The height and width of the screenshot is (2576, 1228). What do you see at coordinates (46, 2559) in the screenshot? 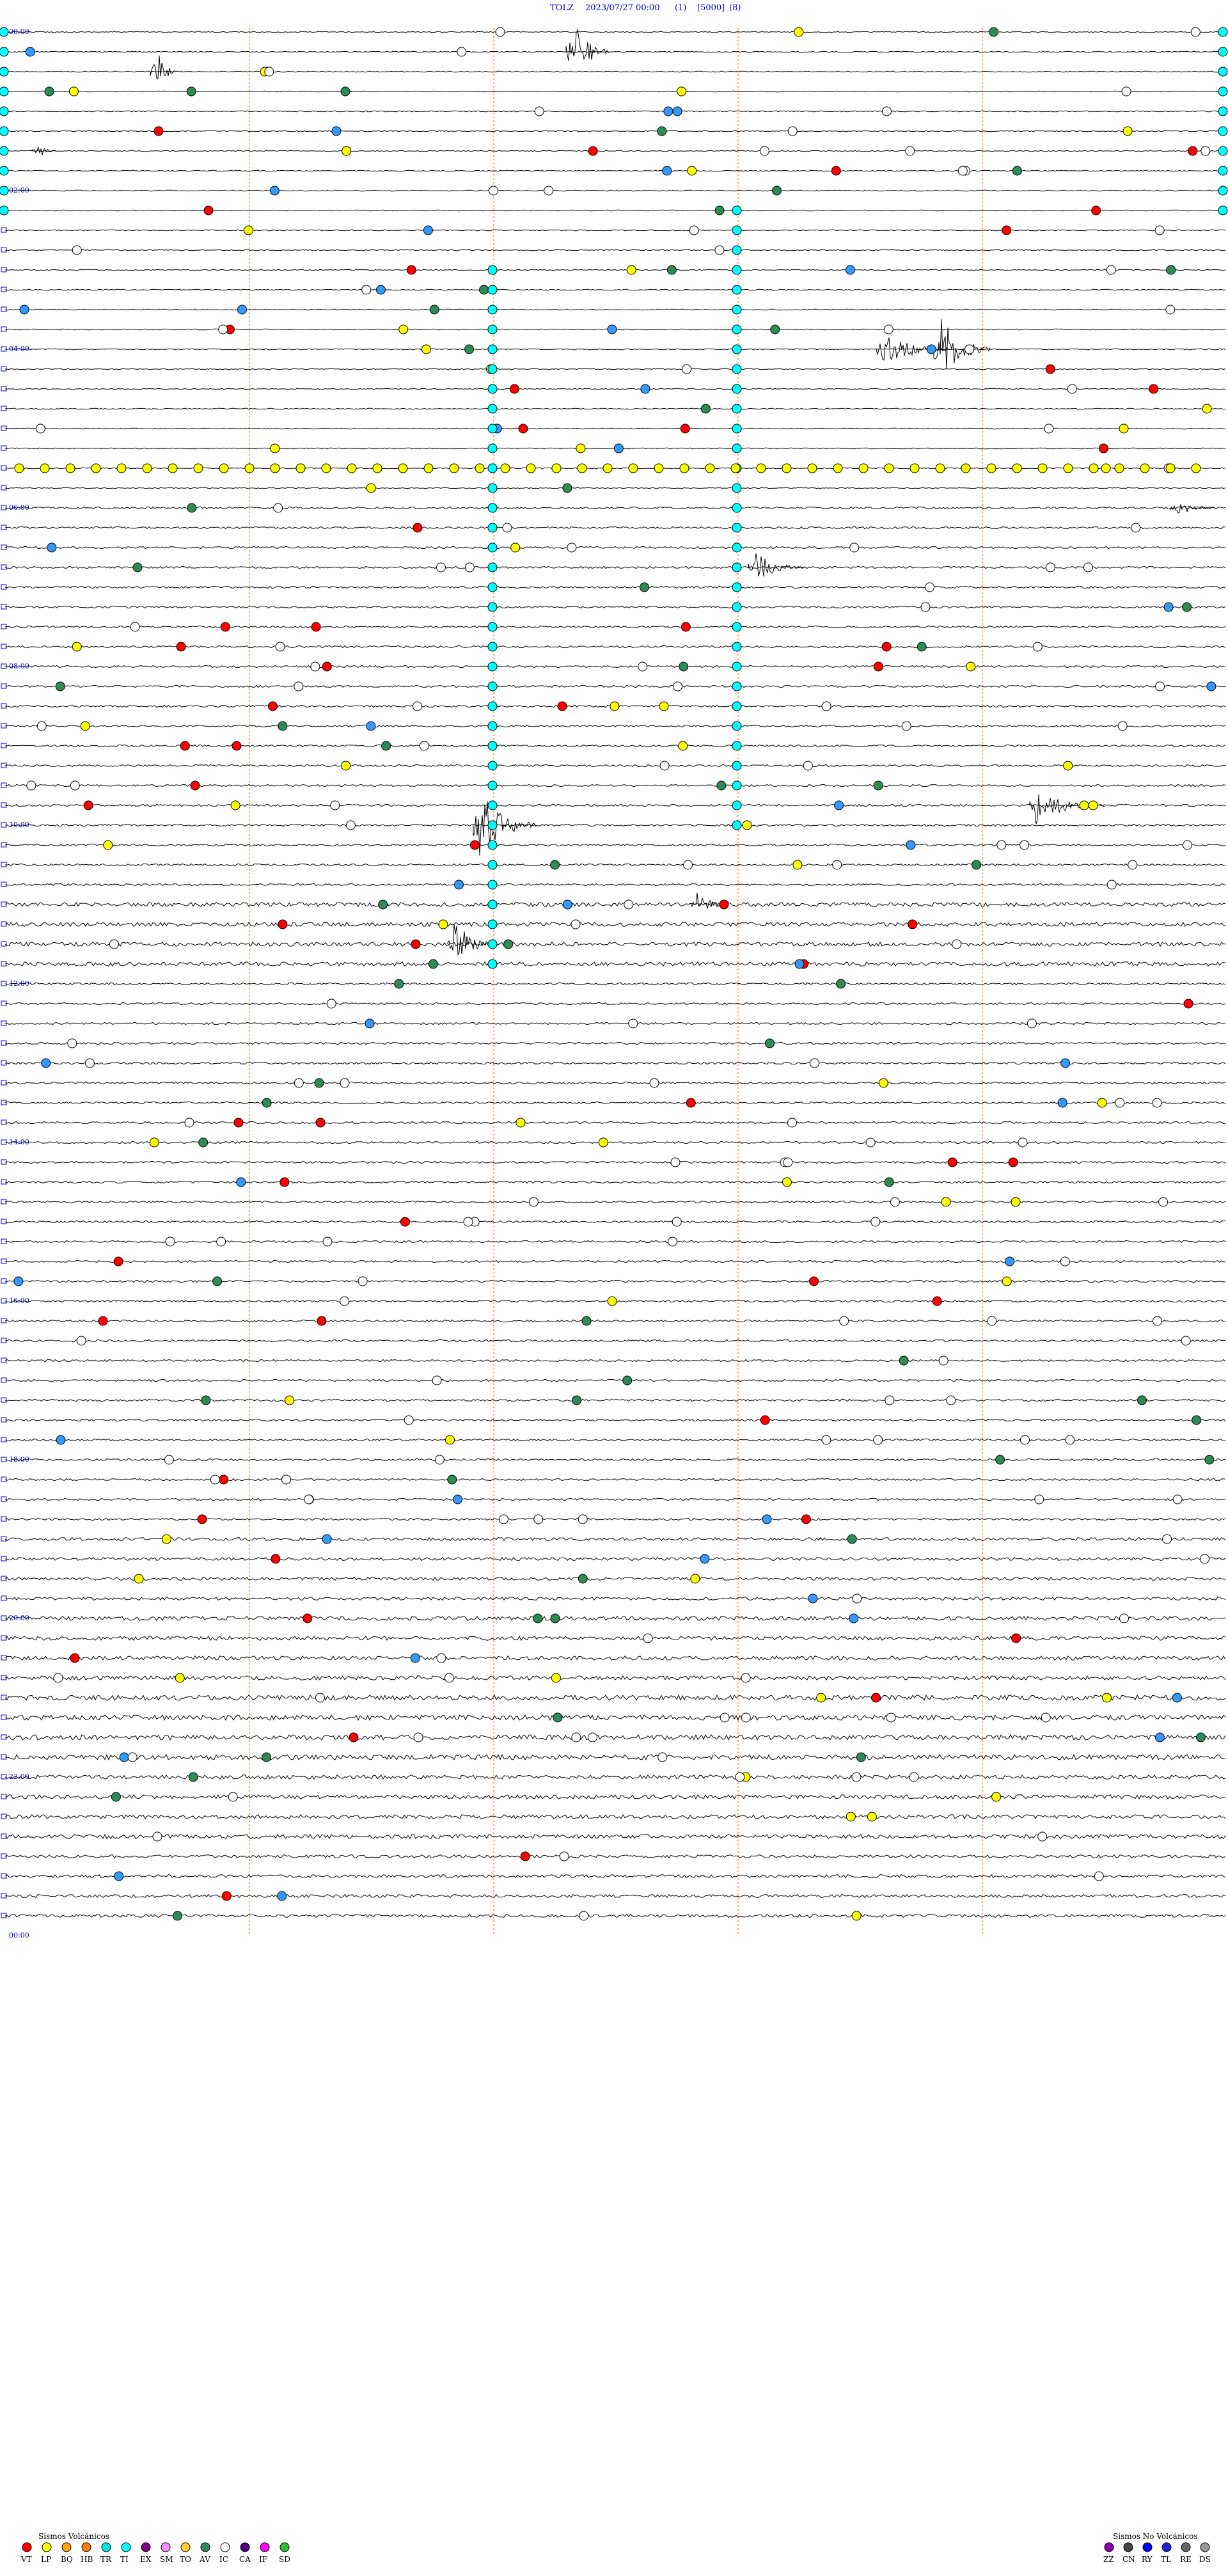
I see `legend-code-lp: LP` at bounding box center [46, 2559].